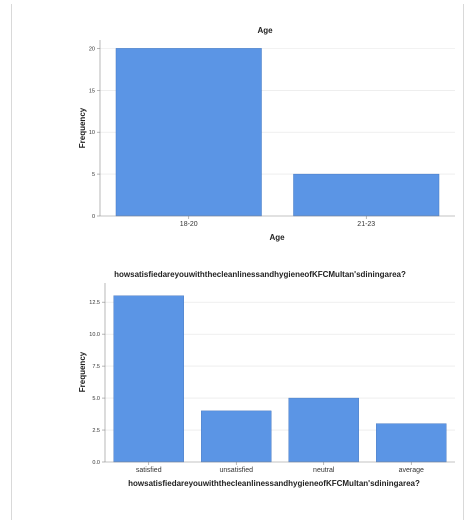 This screenshot has width=474, height=520. I want to click on y-tick-label: 0, so click(93, 217).